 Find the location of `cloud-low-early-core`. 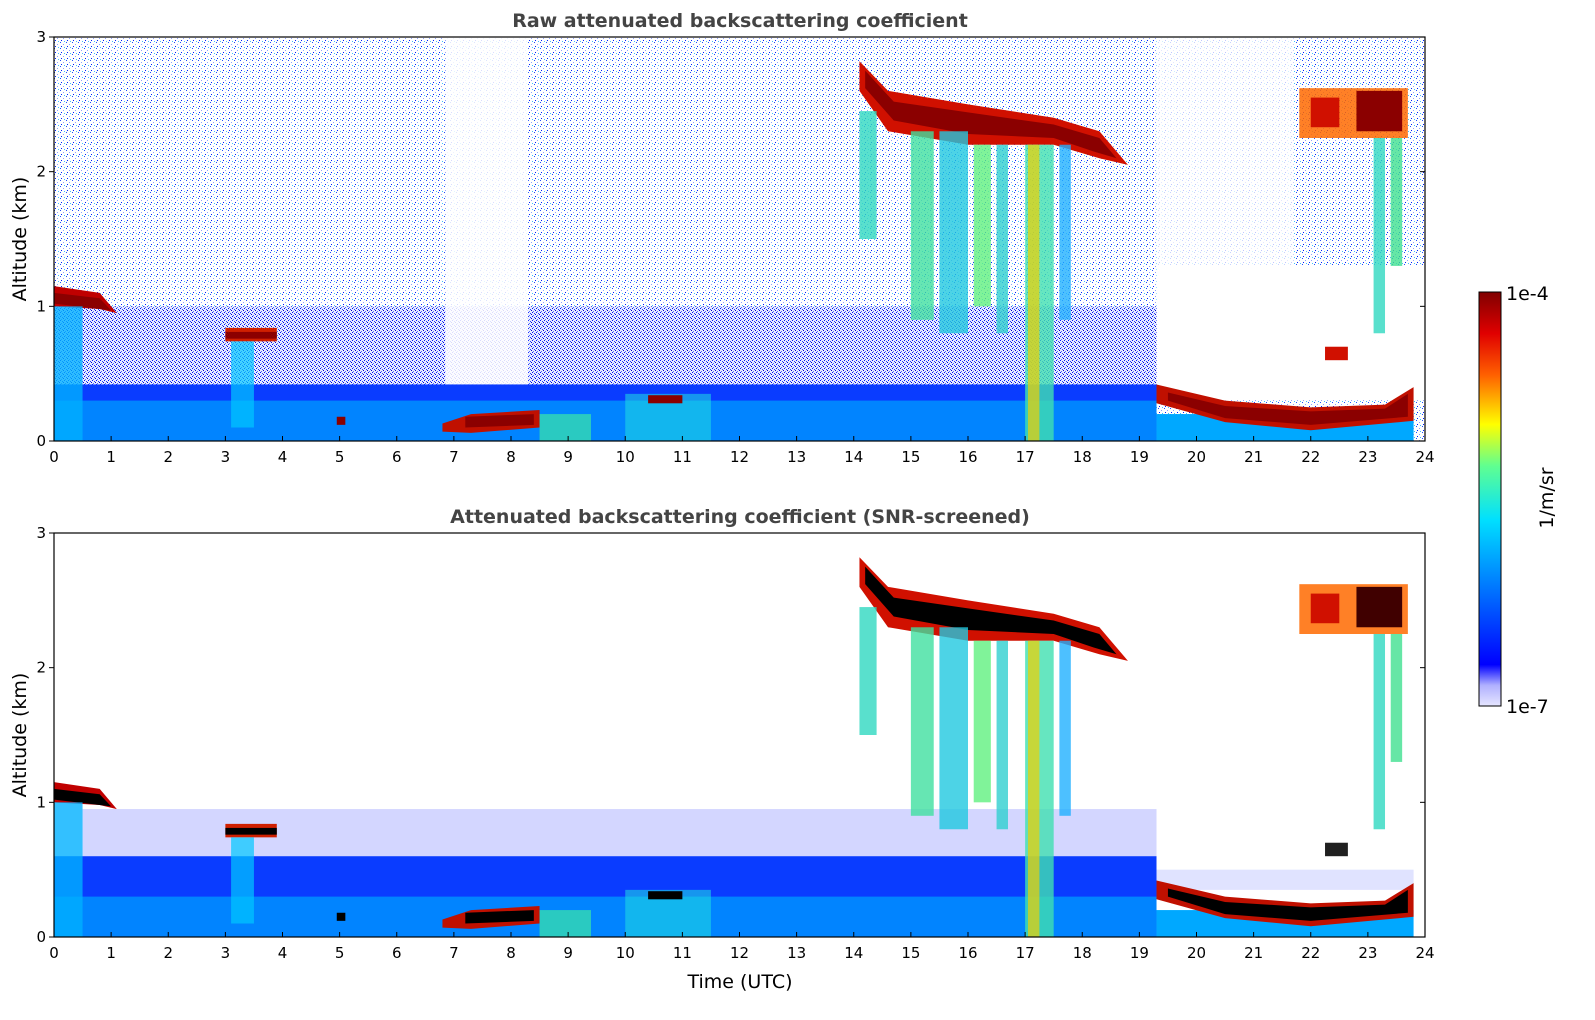

cloud-low-early-core is located at coordinates (83, 797).